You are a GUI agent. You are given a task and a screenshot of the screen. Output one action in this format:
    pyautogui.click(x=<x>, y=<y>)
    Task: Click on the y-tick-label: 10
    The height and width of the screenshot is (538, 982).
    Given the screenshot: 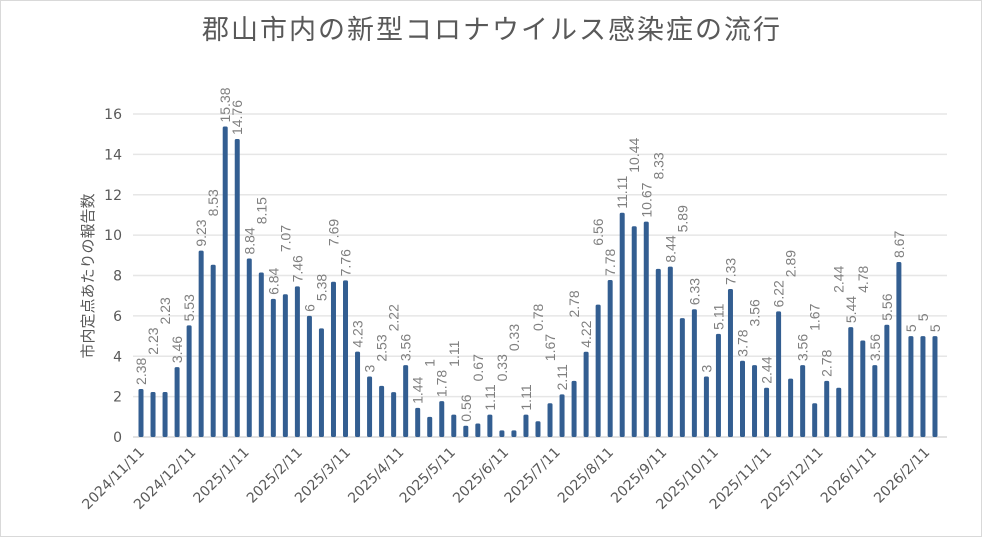 What is the action you would take?
    pyautogui.click(x=113, y=236)
    